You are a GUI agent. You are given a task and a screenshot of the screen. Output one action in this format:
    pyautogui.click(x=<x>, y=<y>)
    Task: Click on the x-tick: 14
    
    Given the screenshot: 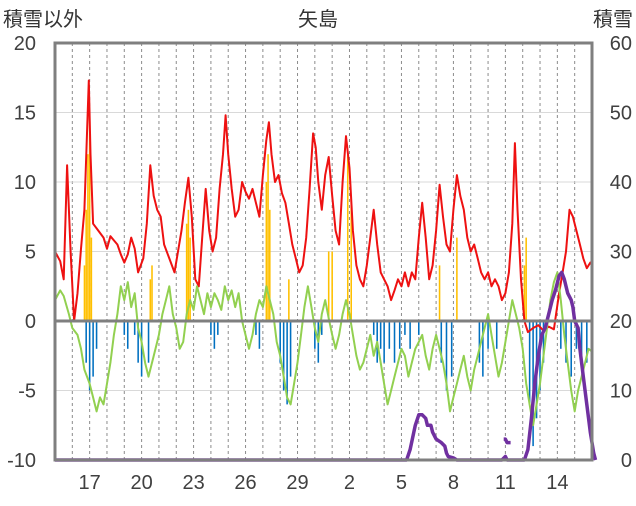 What is the action you would take?
    pyautogui.click(x=557, y=483)
    